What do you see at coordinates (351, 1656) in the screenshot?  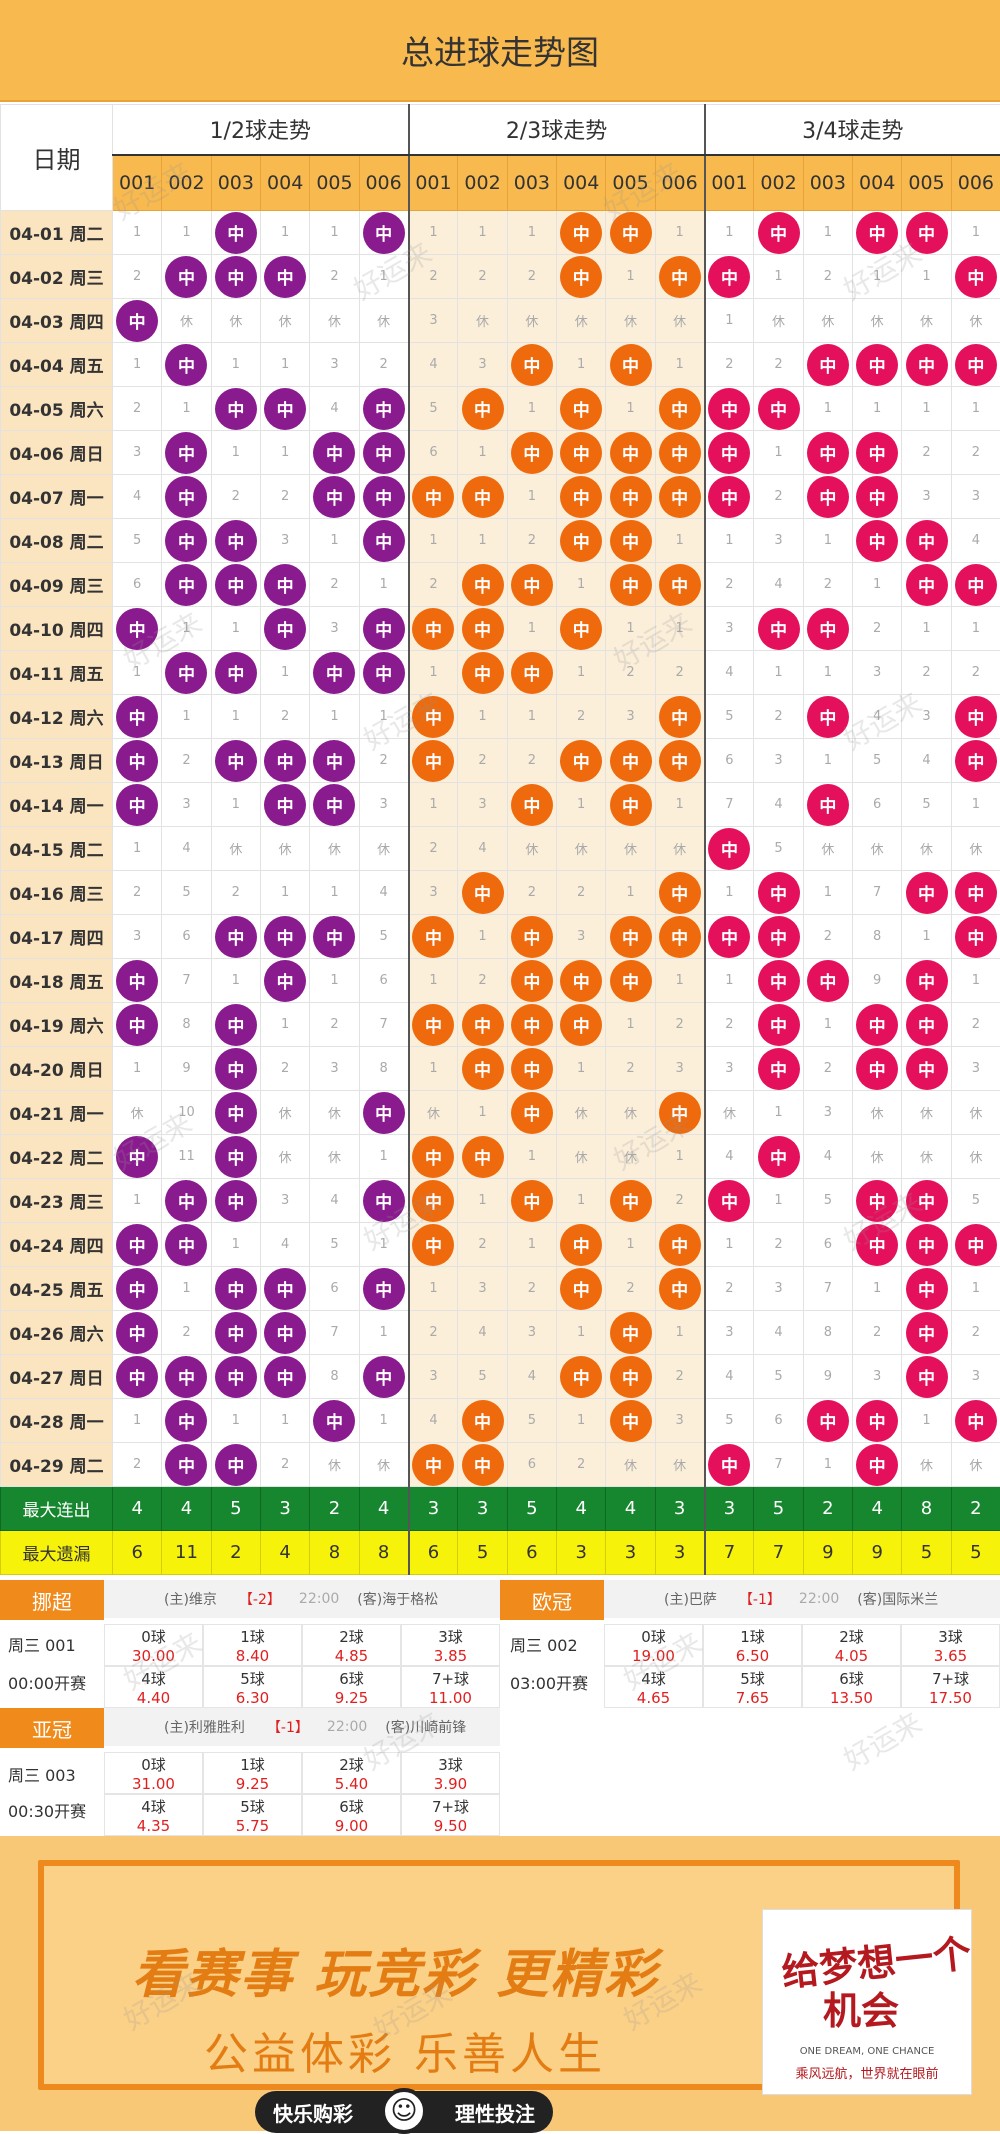 I see `odds-value: 4.85` at bounding box center [351, 1656].